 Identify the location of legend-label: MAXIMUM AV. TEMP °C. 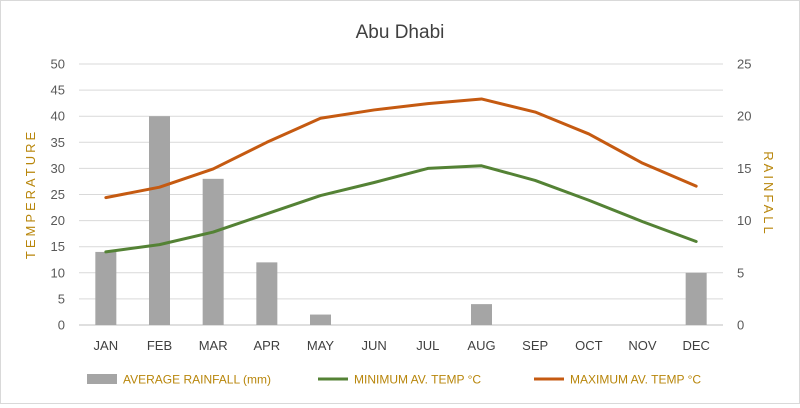
(635, 380).